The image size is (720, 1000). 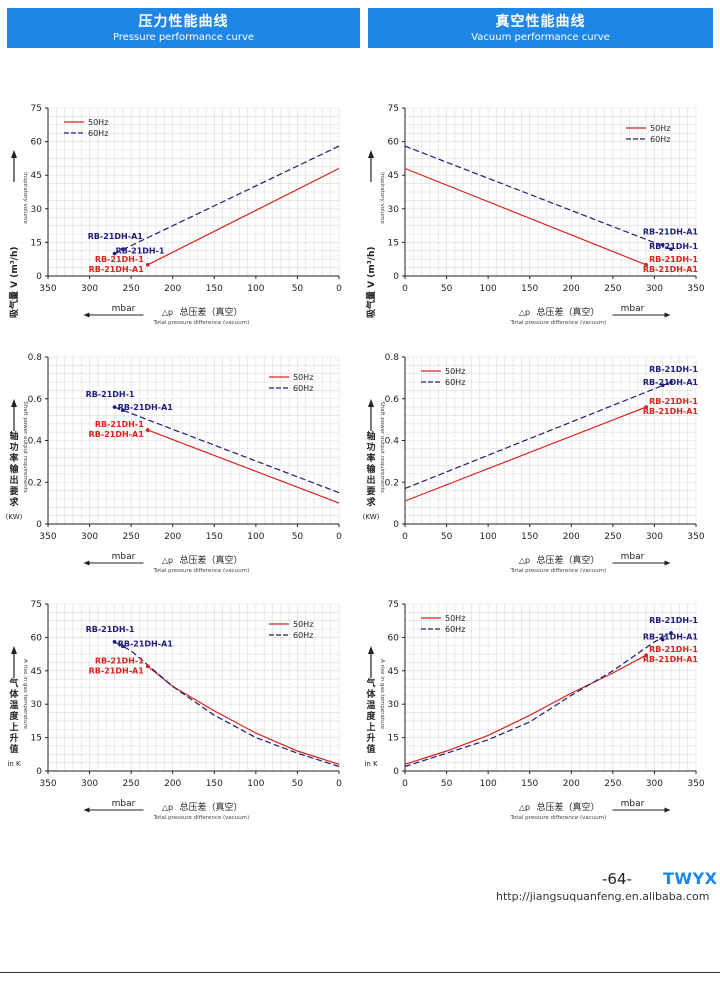 I want to click on footer-divider, so click(x=360, y=972).